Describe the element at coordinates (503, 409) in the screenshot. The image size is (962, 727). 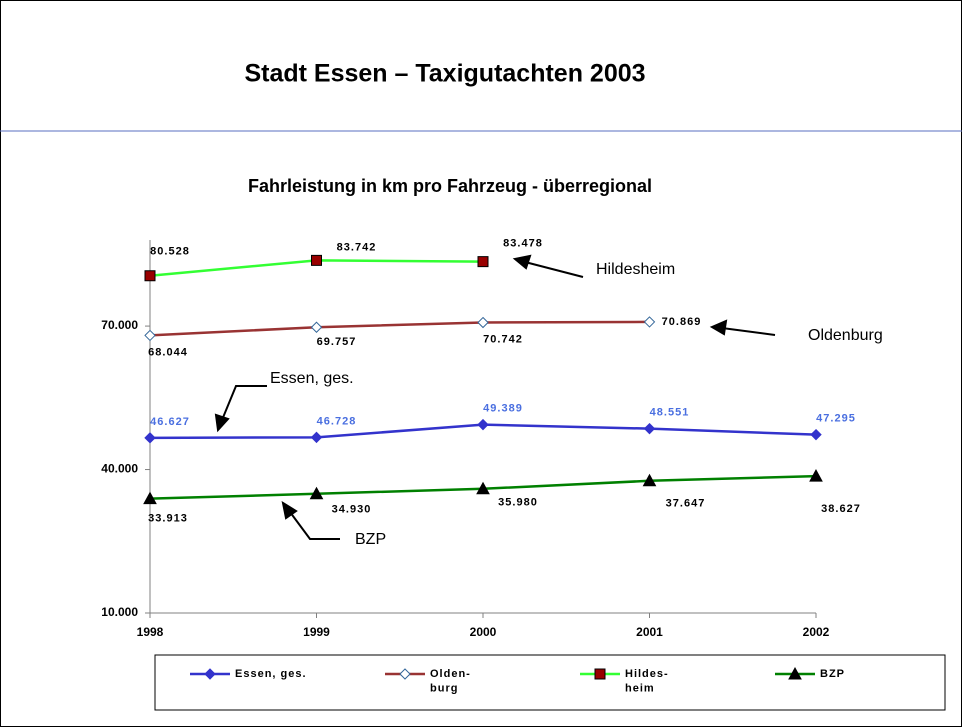
I see `data-label: 49.389` at that location.